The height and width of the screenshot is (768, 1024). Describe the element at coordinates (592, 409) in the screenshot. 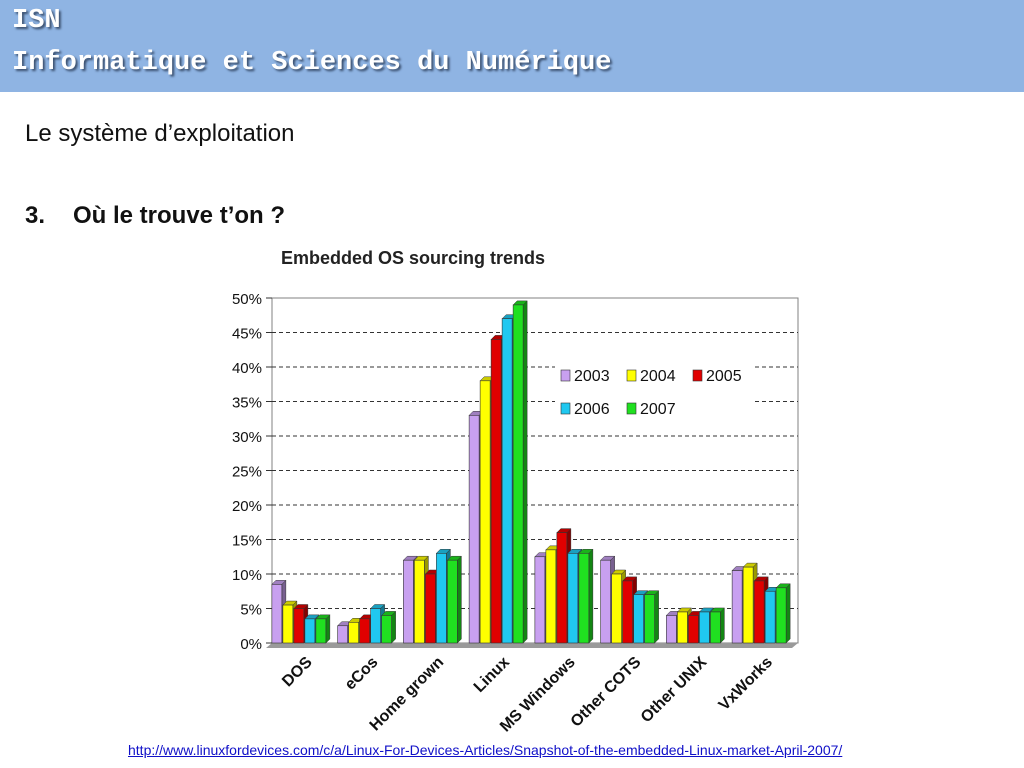

I see `legend-label-2006: 2006` at that location.